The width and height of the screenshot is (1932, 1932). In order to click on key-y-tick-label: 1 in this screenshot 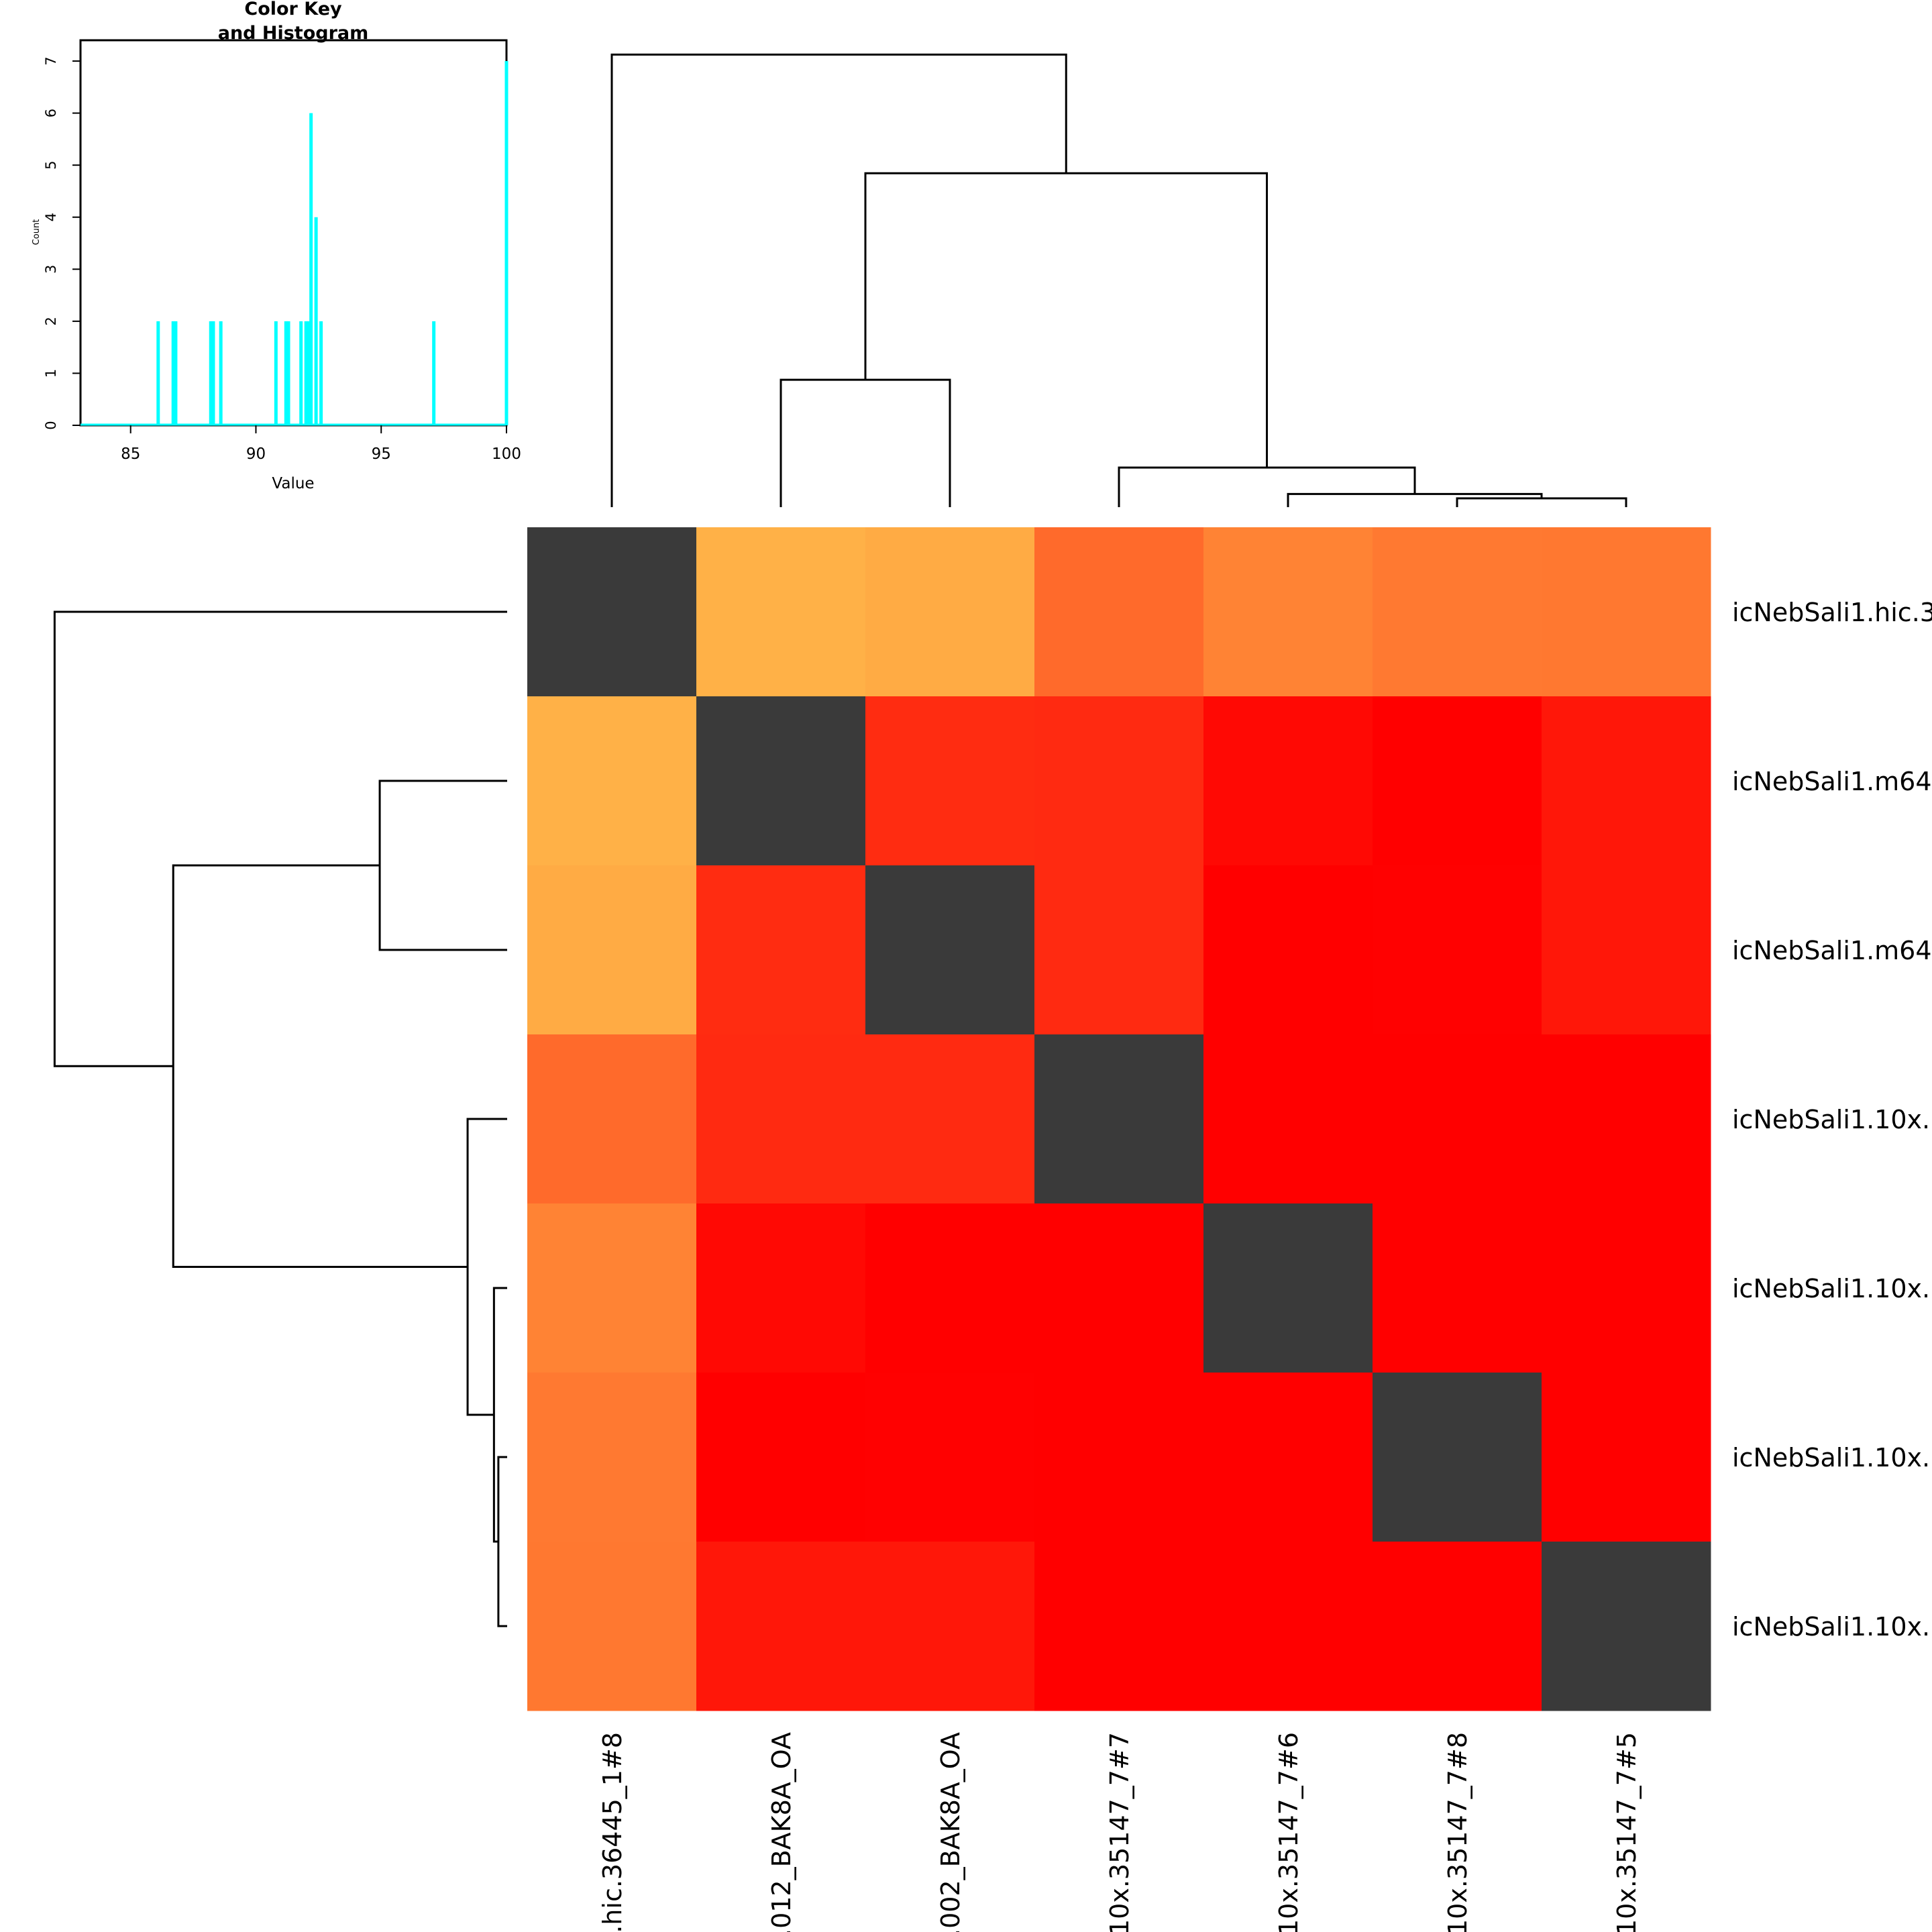, I will do `click(51, 373)`.